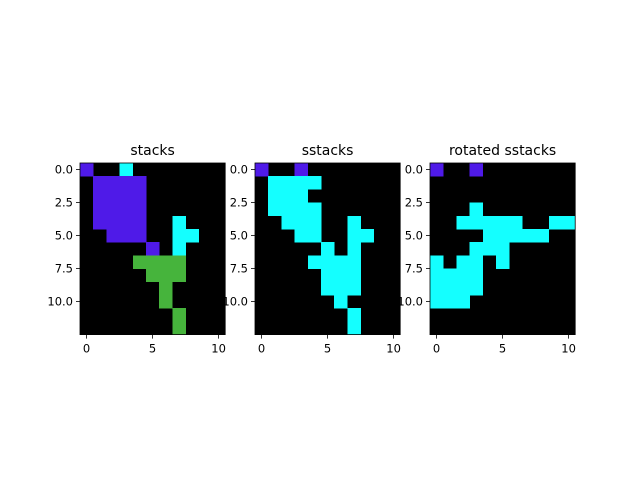  I want to click on chart-title: stacks, so click(152, 151).